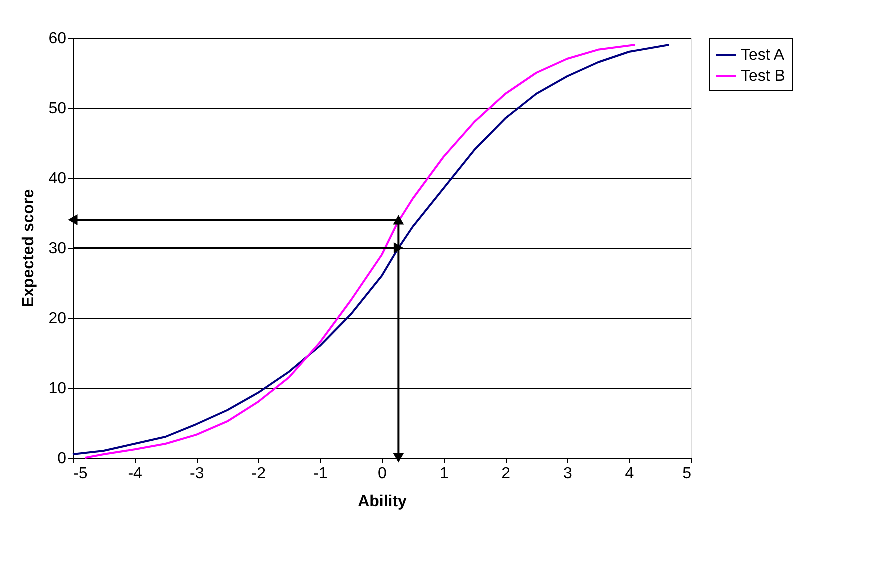  What do you see at coordinates (57, 249) in the screenshot?
I see `y-tick-label: 30` at bounding box center [57, 249].